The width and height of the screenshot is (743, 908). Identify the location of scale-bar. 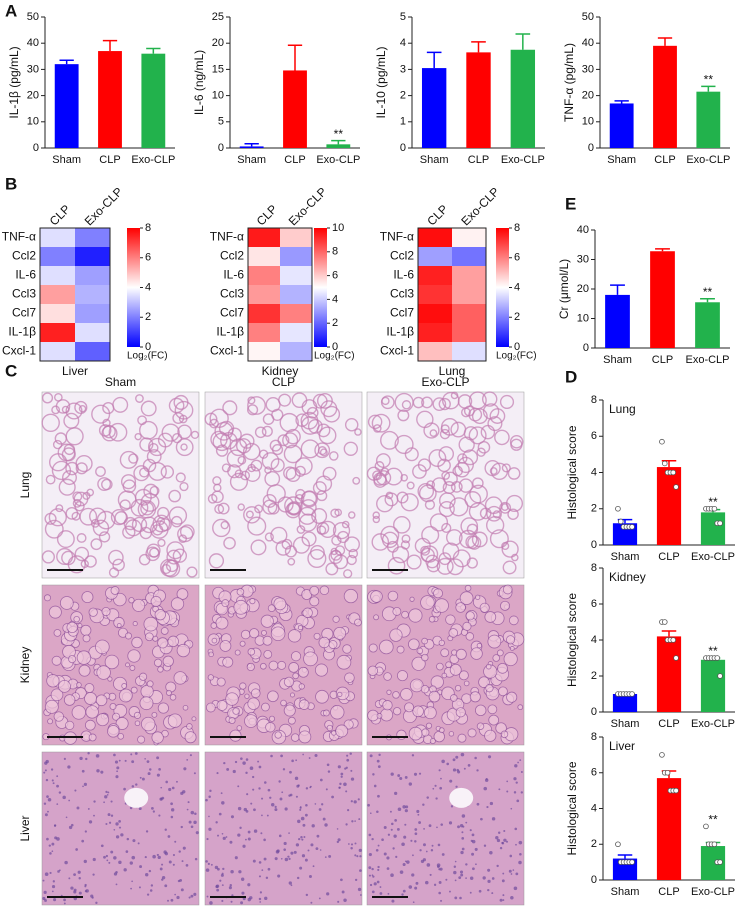
(390, 737).